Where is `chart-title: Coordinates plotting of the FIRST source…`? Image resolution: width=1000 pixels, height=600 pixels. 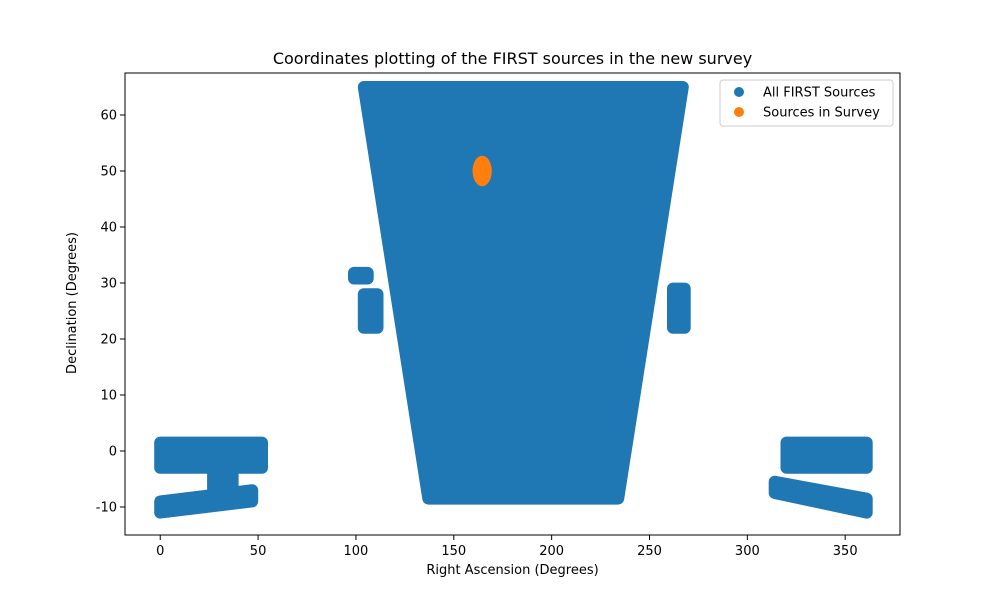 chart-title: Coordinates plotting of the FIRST source… is located at coordinates (512, 58).